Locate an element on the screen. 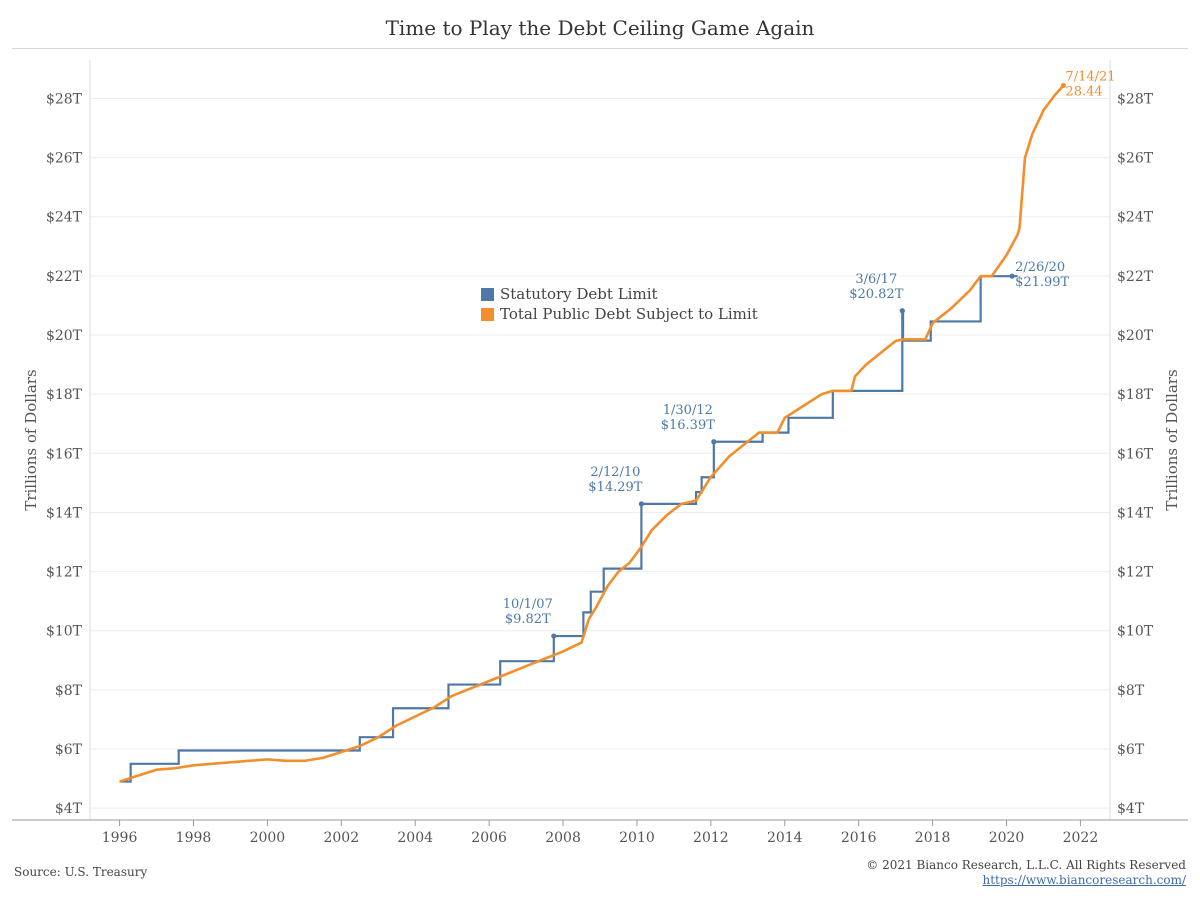 This screenshot has width=1200, height=900. x-tick-label: 2008 is located at coordinates (563, 838).